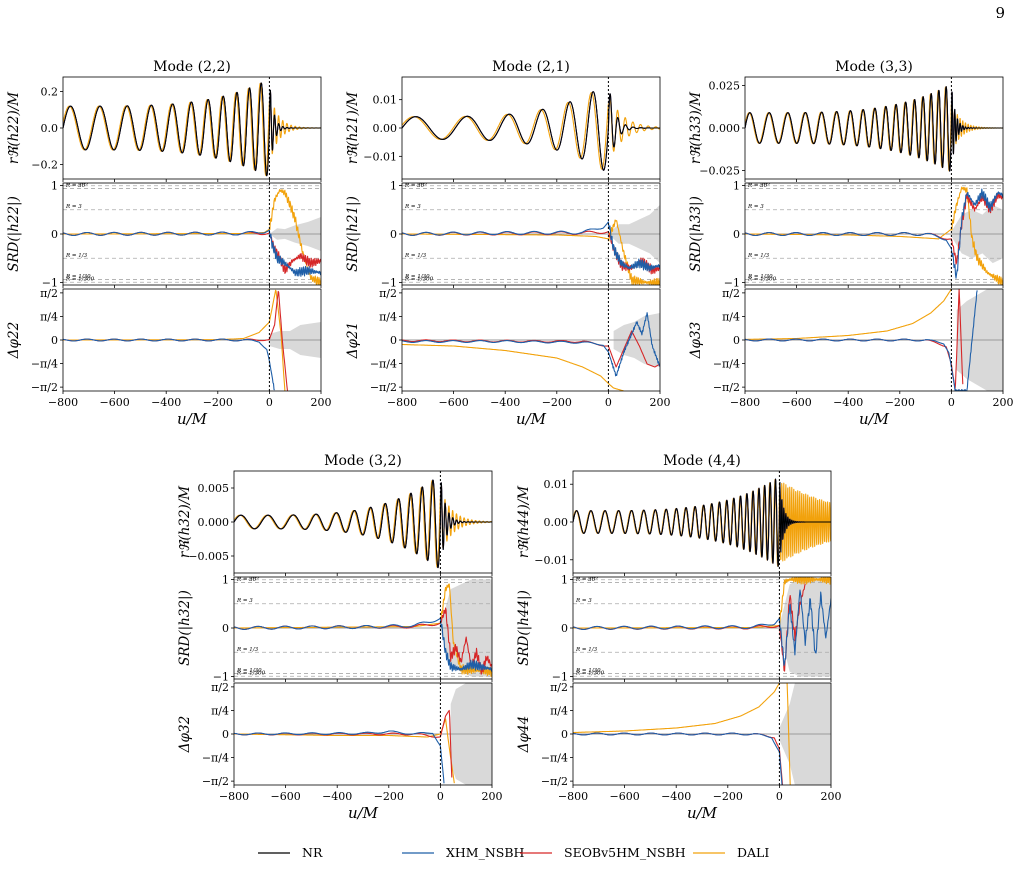  I want to click on legend-label: XHM_NSBH, so click(485, 852).